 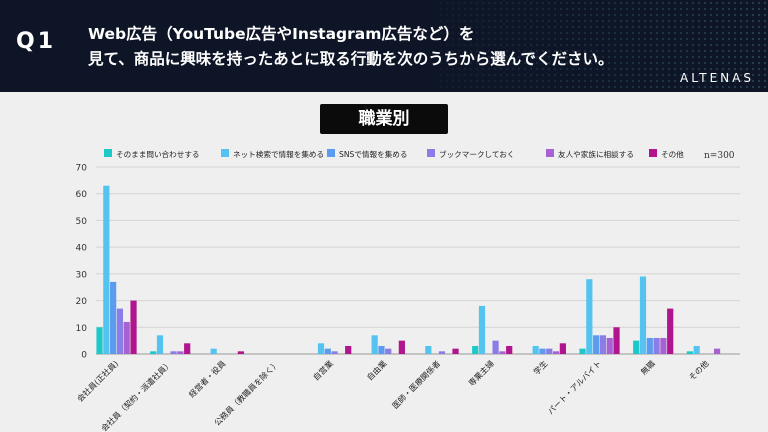 I want to click on x-category-label: 自由業, so click(x=377, y=370).